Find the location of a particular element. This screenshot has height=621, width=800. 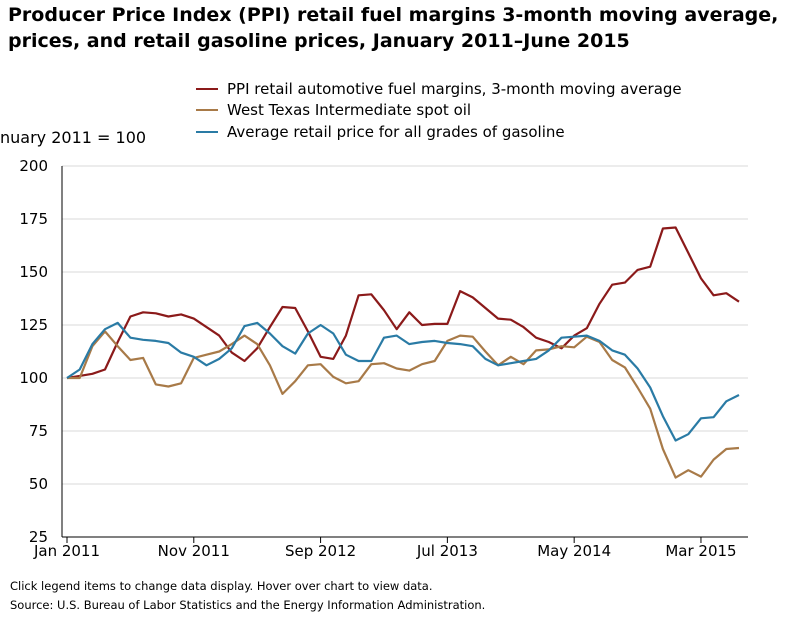

legend-item-wti-oil: West Texas Intermediate spot oil is located at coordinates (439, 111).